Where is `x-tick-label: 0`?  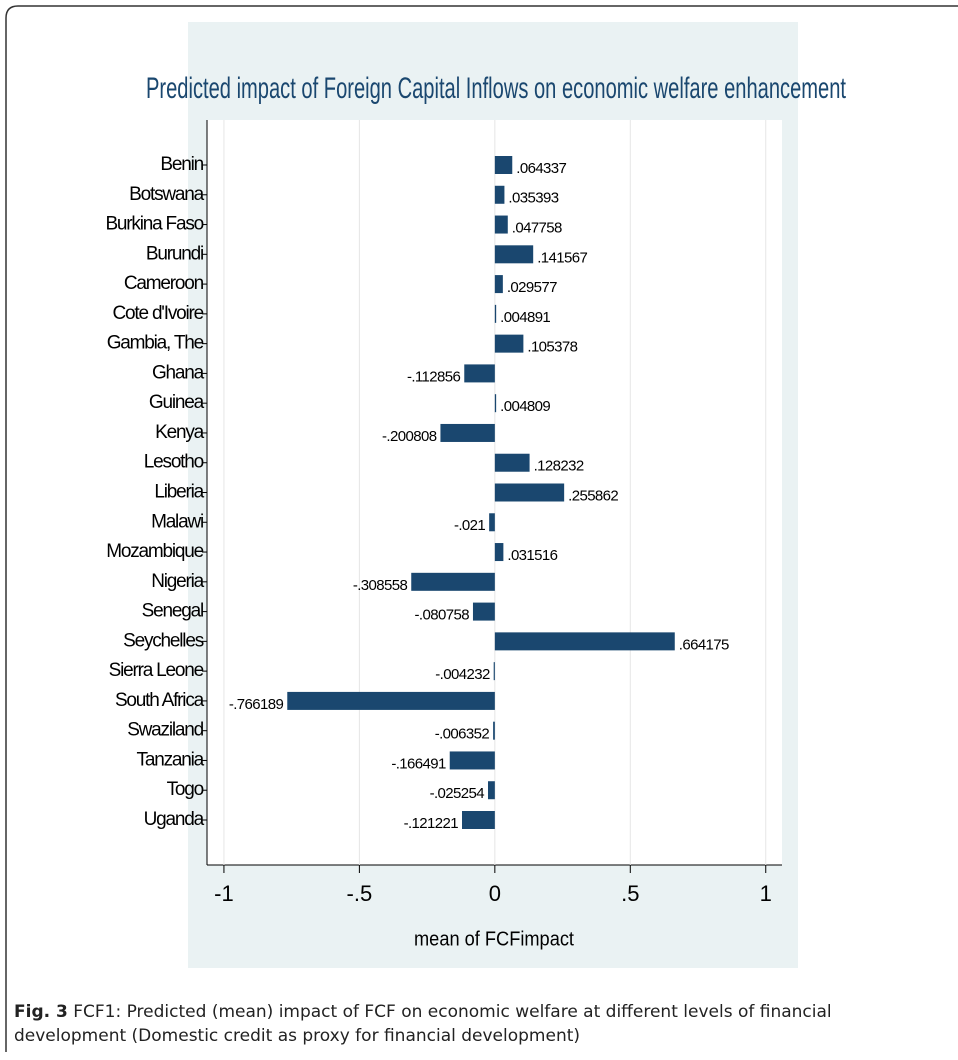
x-tick-label: 0 is located at coordinates (495, 893).